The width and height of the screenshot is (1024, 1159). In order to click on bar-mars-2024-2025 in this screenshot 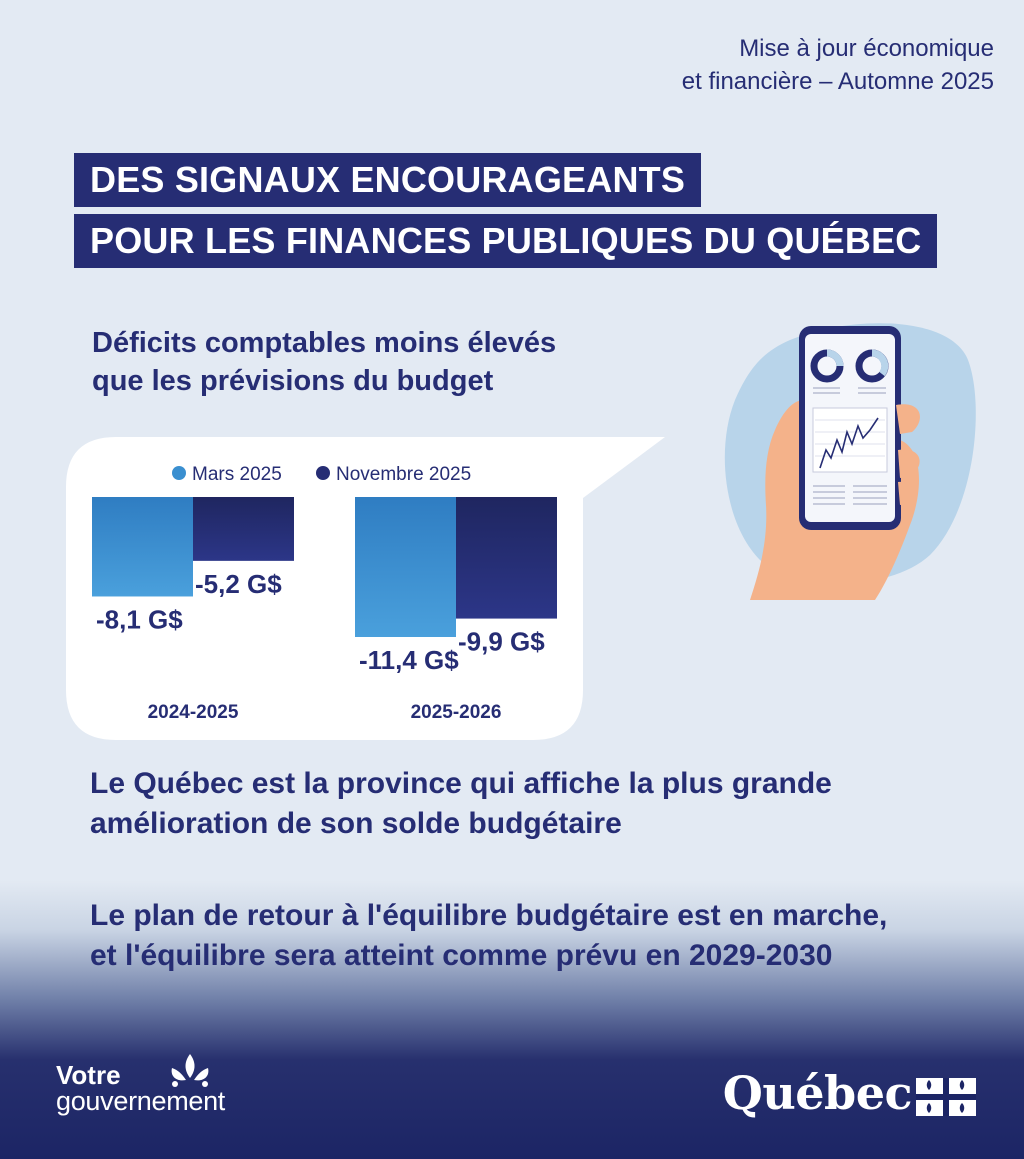, I will do `click(142, 547)`.